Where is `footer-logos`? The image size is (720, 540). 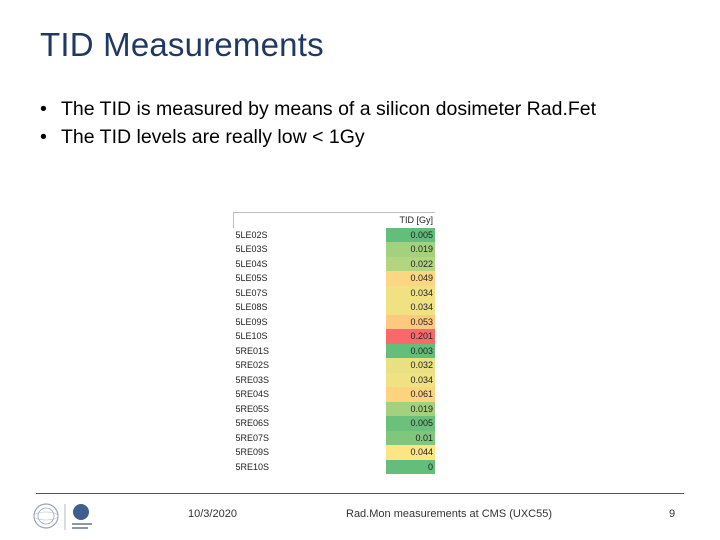 footer-logos is located at coordinates (77, 516).